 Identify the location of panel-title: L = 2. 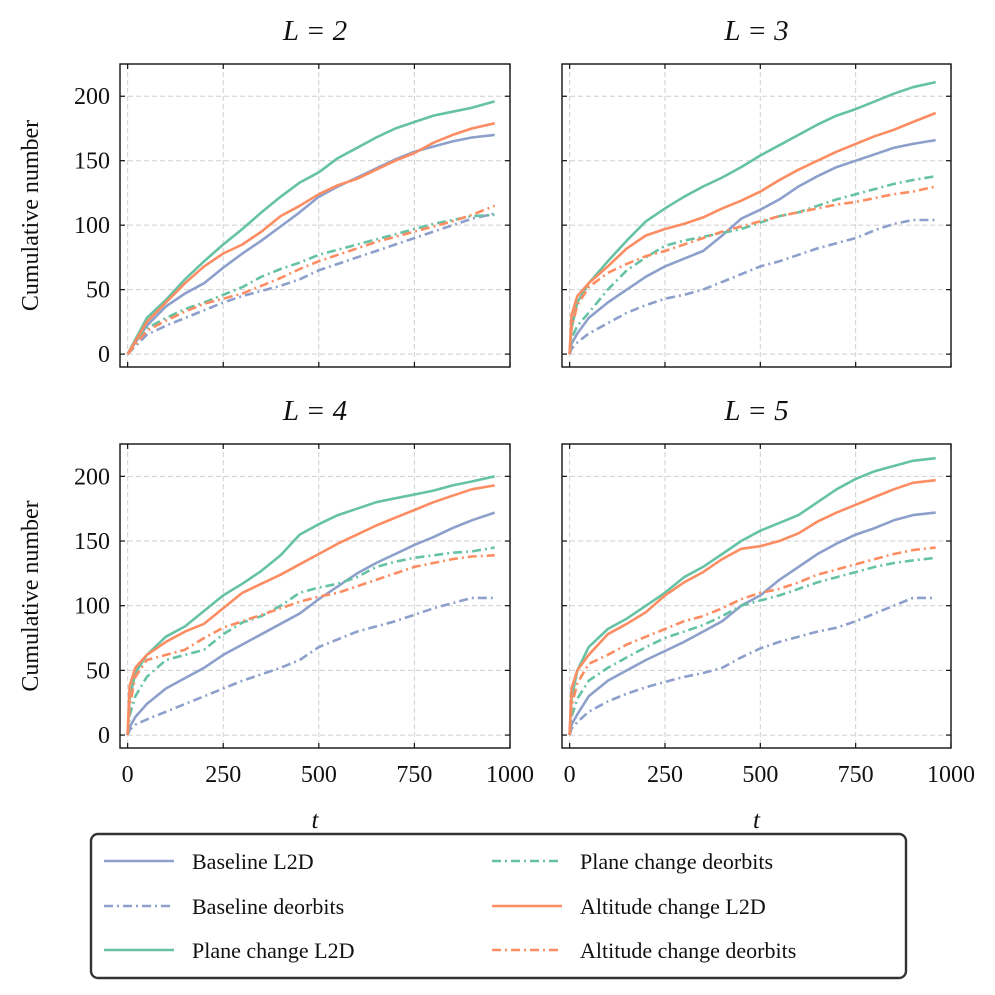
(314, 31).